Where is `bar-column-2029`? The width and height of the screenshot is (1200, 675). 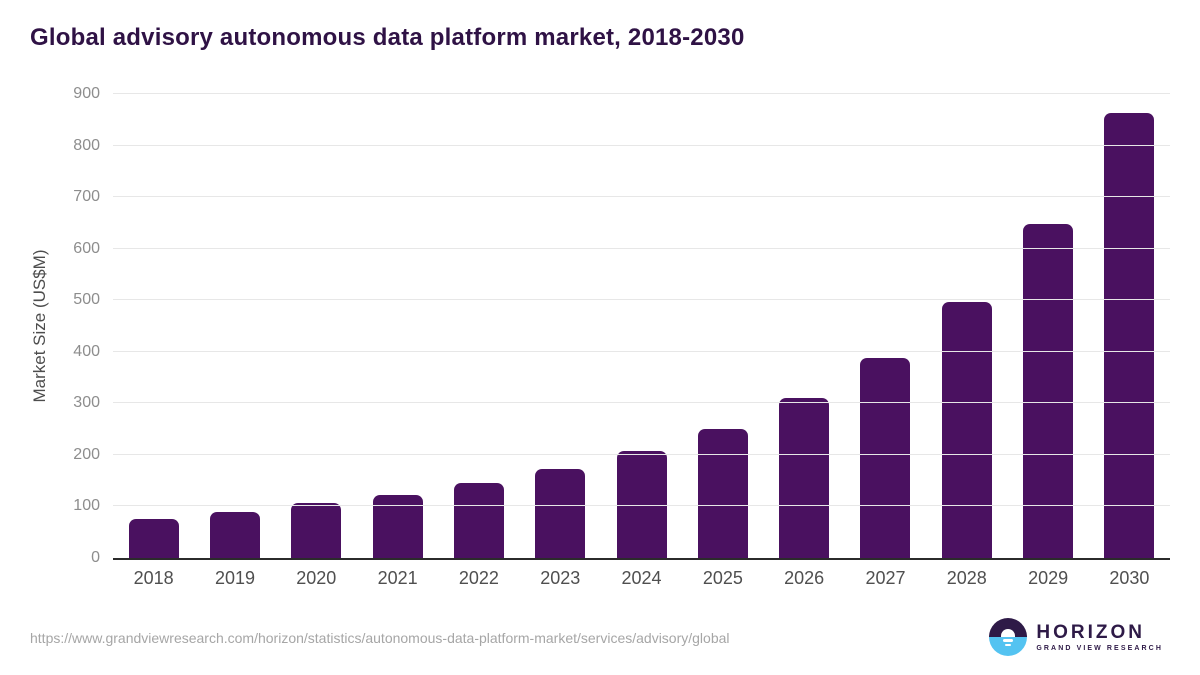 bar-column-2029 is located at coordinates (1047, 326).